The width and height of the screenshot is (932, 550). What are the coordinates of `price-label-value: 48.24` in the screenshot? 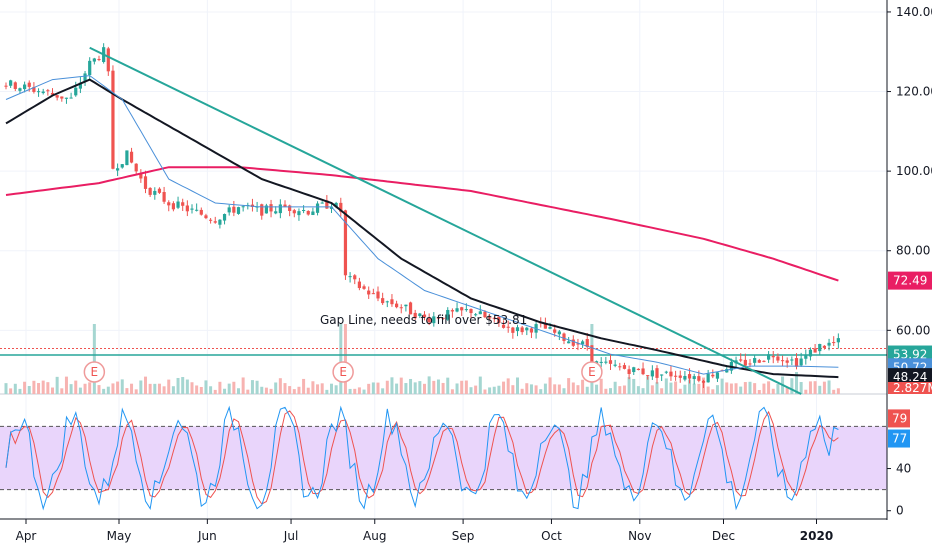 It's located at (910, 377).